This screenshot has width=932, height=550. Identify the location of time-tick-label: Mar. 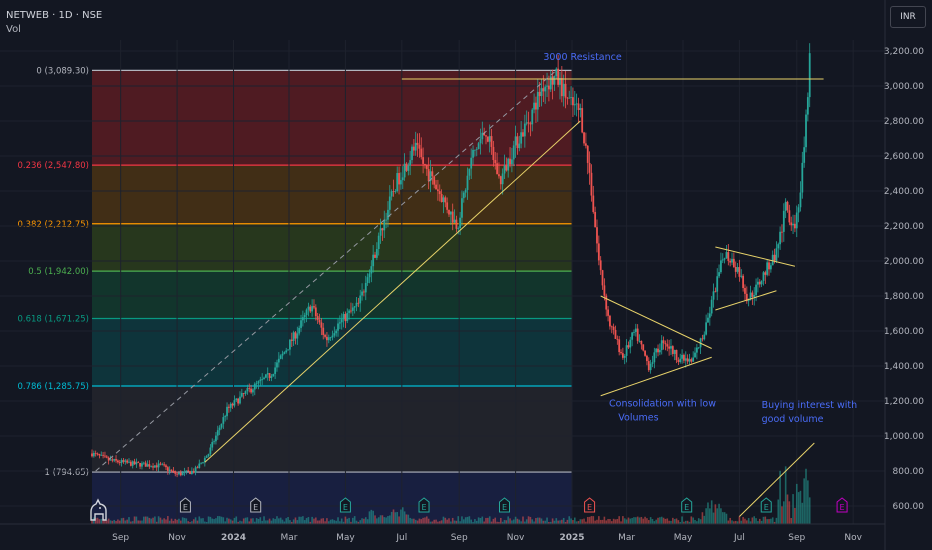
(626, 538).